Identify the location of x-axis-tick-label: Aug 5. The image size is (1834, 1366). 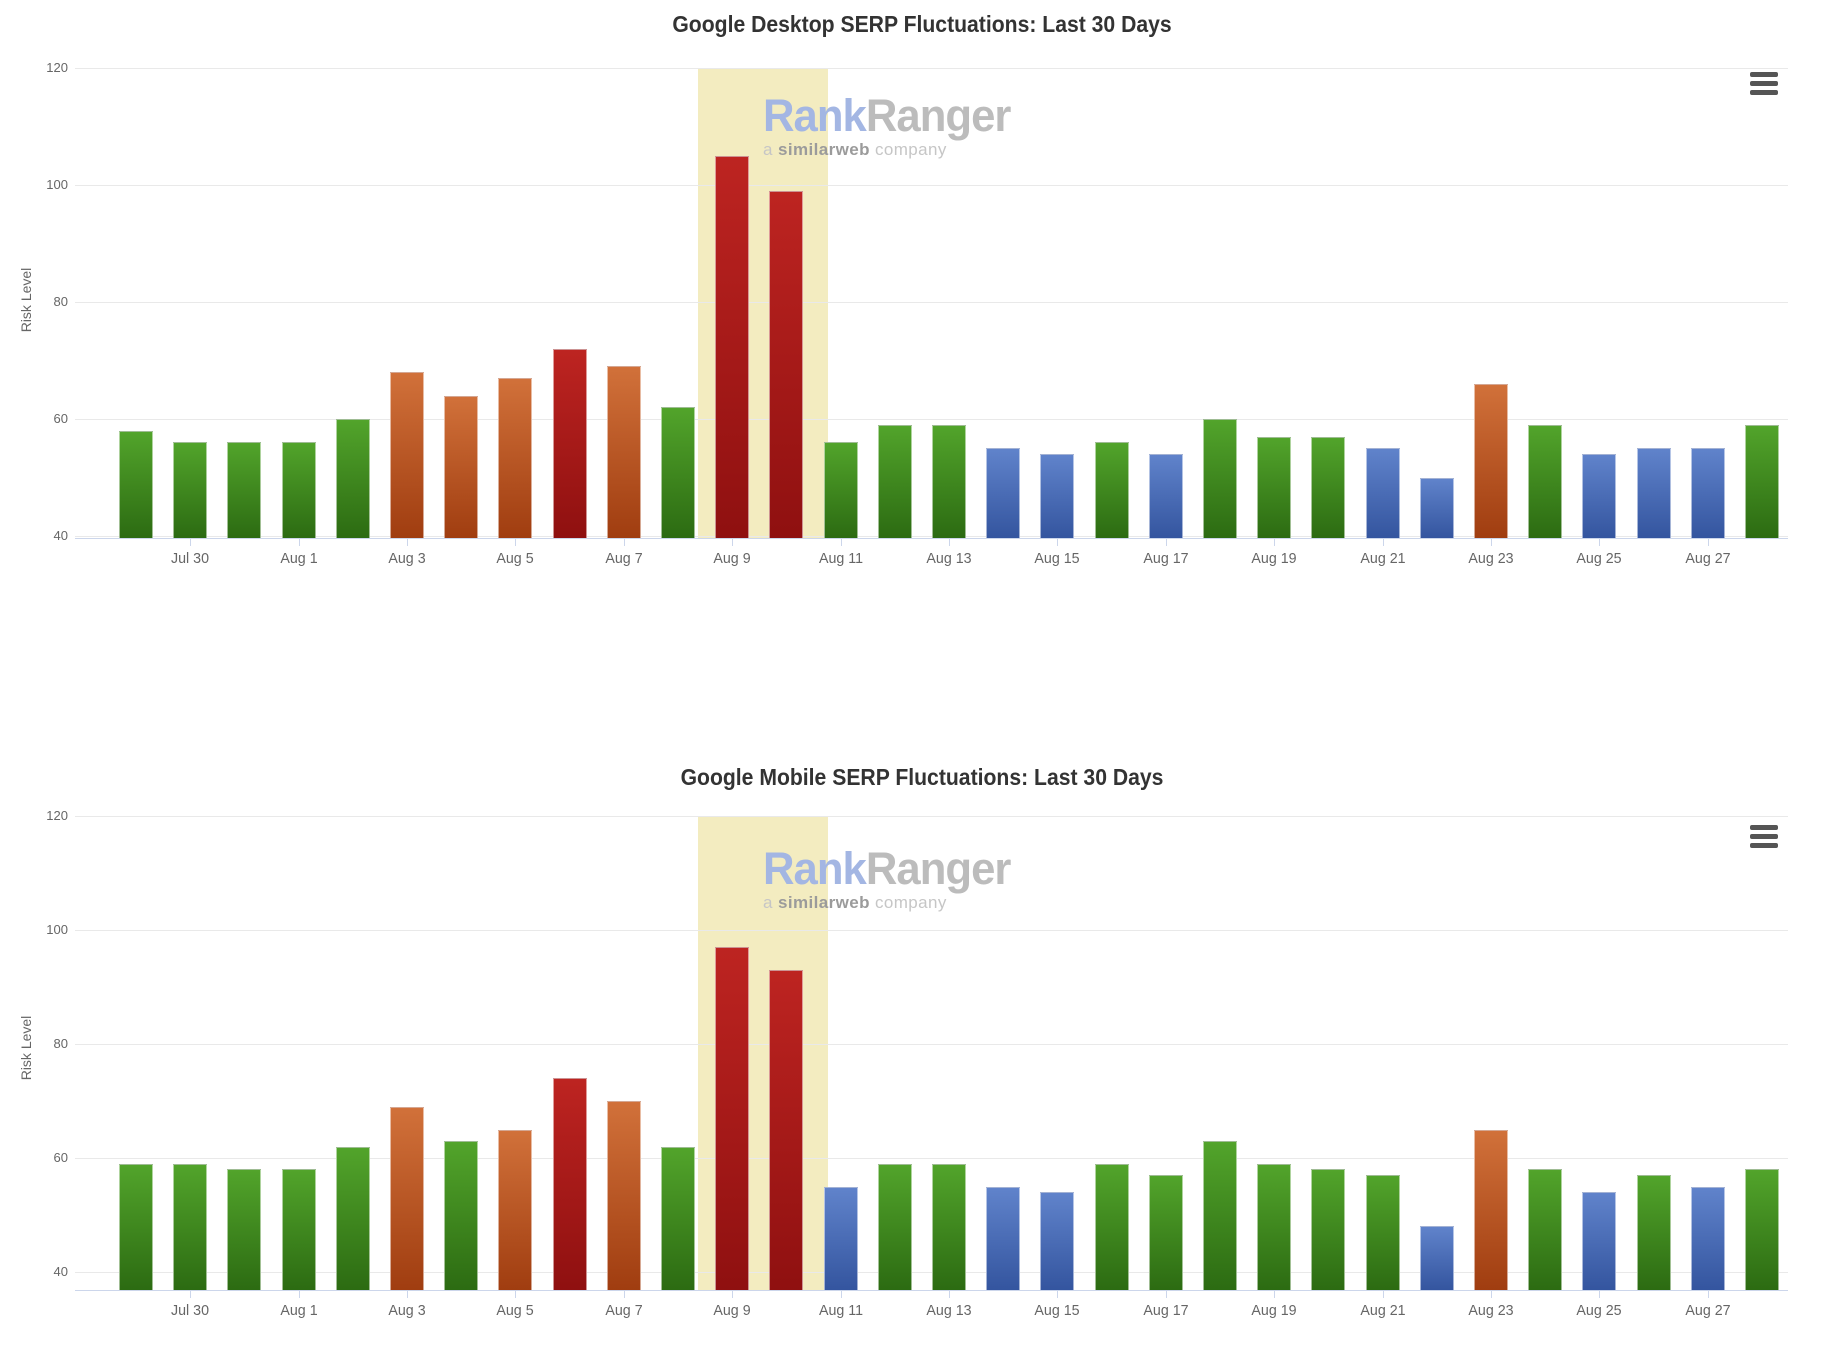
(515, 558).